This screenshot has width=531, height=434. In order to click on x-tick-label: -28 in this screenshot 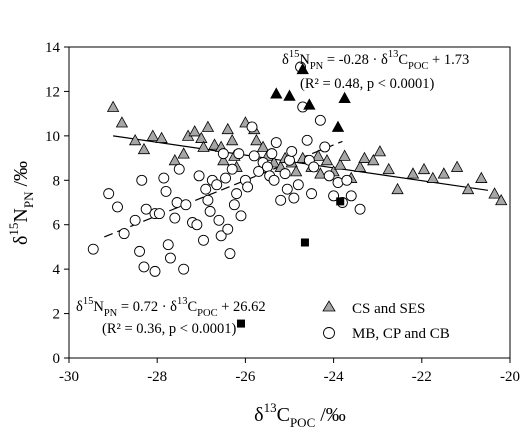, I will do `click(157, 377)`.